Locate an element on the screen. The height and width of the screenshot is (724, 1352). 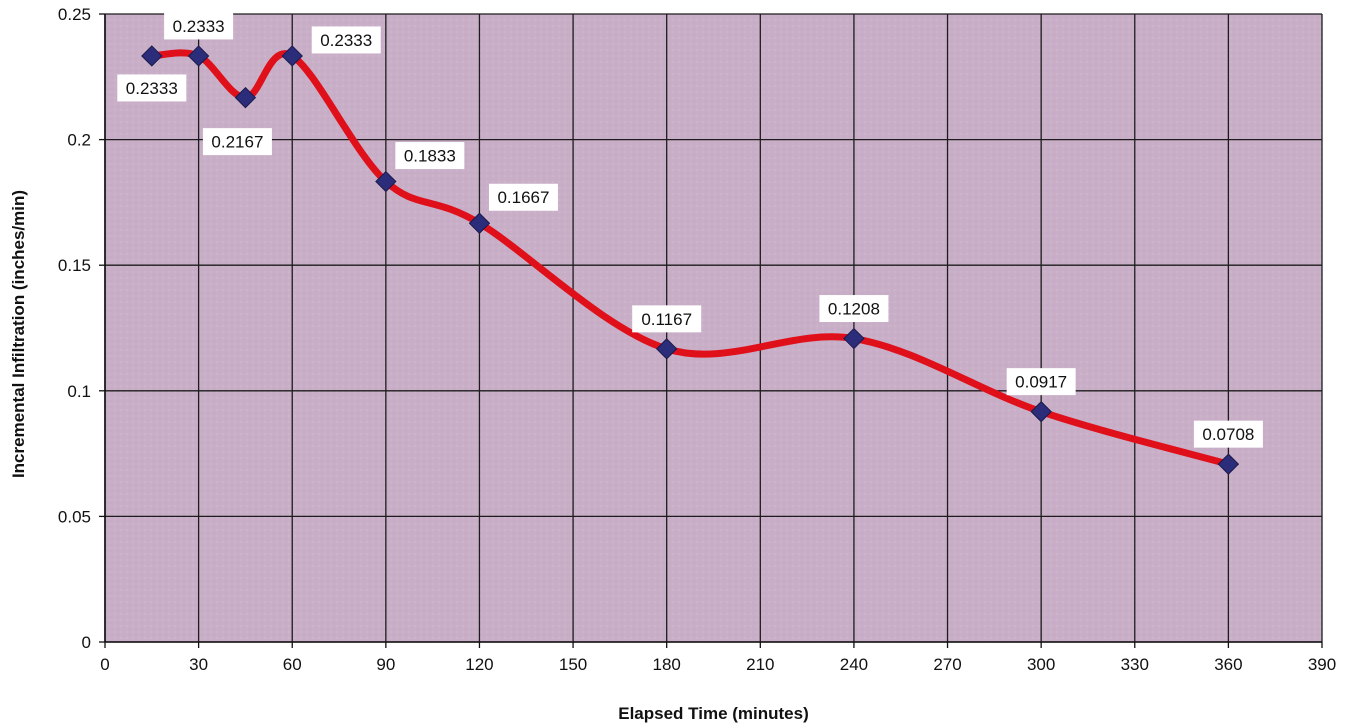
y-tick-label: 0.1 is located at coordinates (79, 391).